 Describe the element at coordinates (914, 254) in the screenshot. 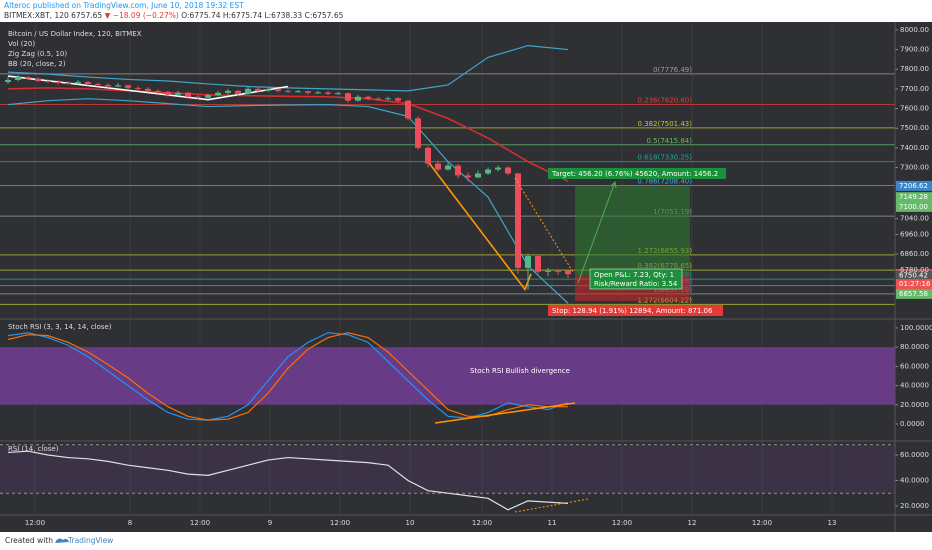

I see `y-tick-label: 6860.00` at that location.